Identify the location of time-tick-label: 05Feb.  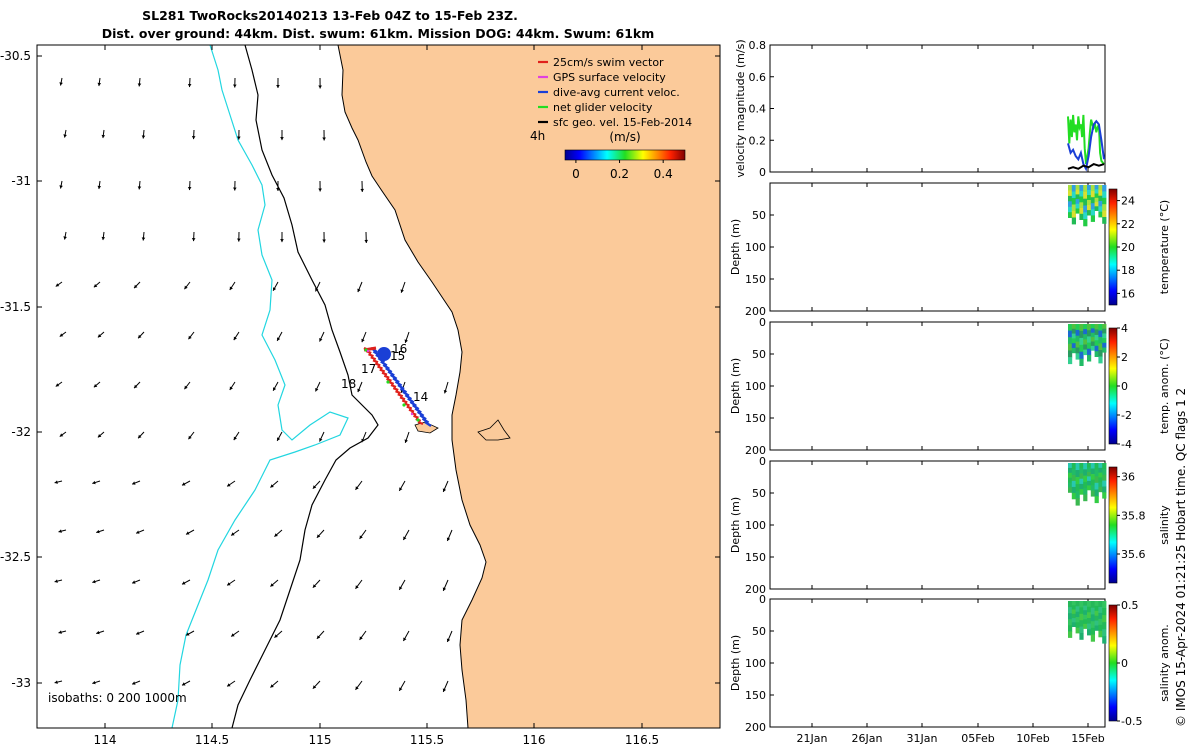
(977, 738).